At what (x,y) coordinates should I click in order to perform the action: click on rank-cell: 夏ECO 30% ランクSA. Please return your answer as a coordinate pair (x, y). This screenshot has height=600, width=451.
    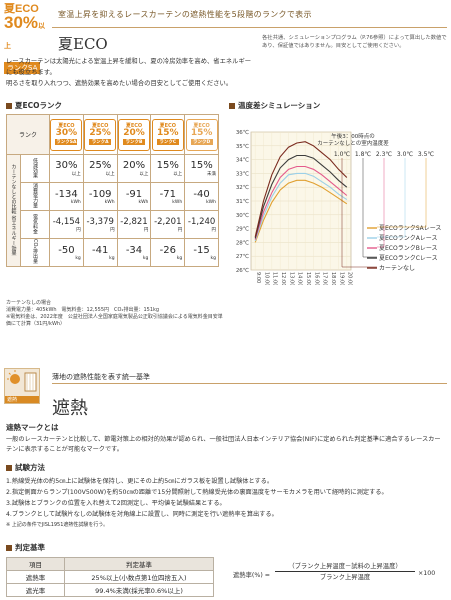
    Looking at the image, I should click on (66, 134).